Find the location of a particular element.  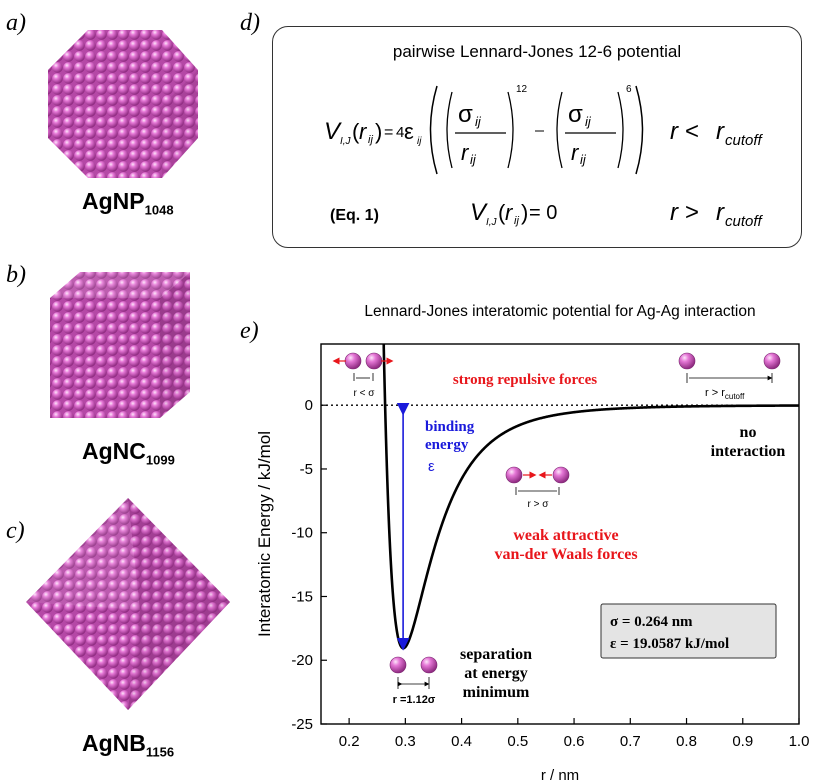

r-gt-sigma-label: r > σ is located at coordinates (539, 504).